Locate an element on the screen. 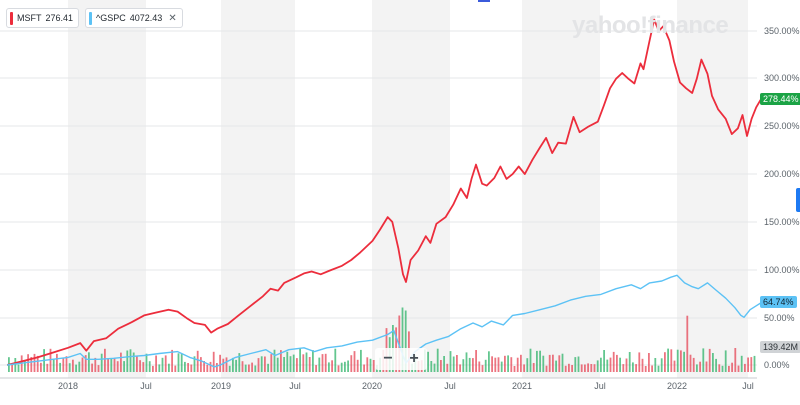 This screenshot has width=800, height=405. legend-gspc-value: 4072.43 is located at coordinates (146, 18).